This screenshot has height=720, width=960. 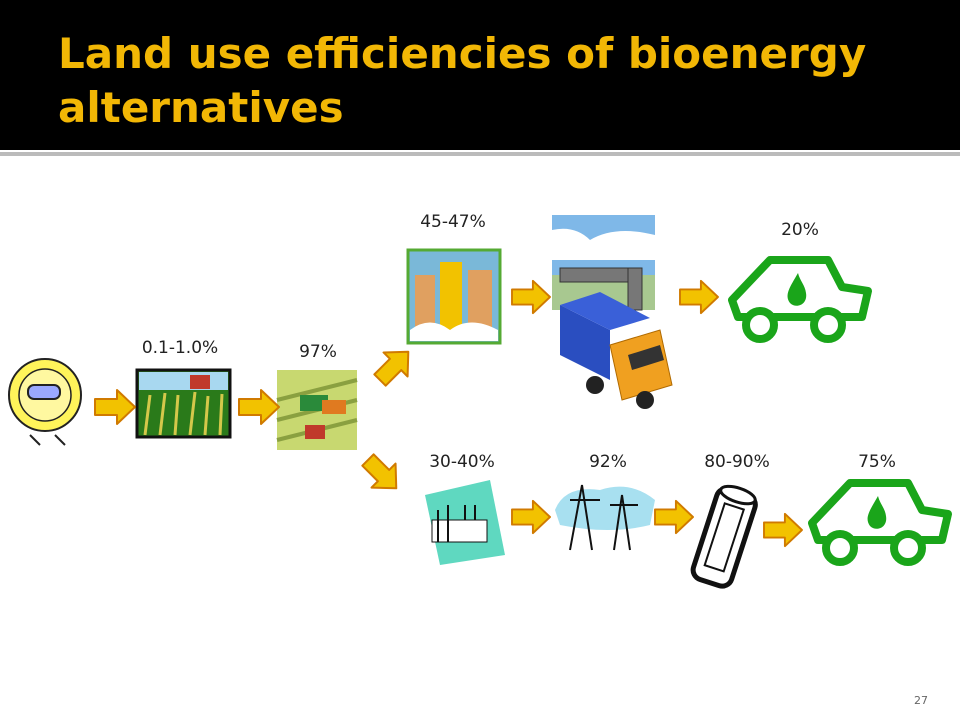 What do you see at coordinates (465, 522) in the screenshot?
I see `power-plant-icon` at bounding box center [465, 522].